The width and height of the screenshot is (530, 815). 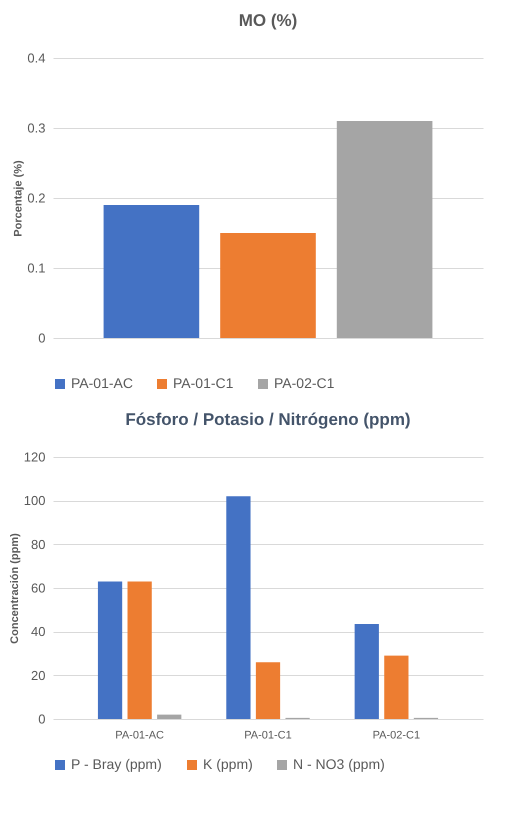 I want to click on legend-label: N - NO3 (ppm), so click(x=339, y=764).